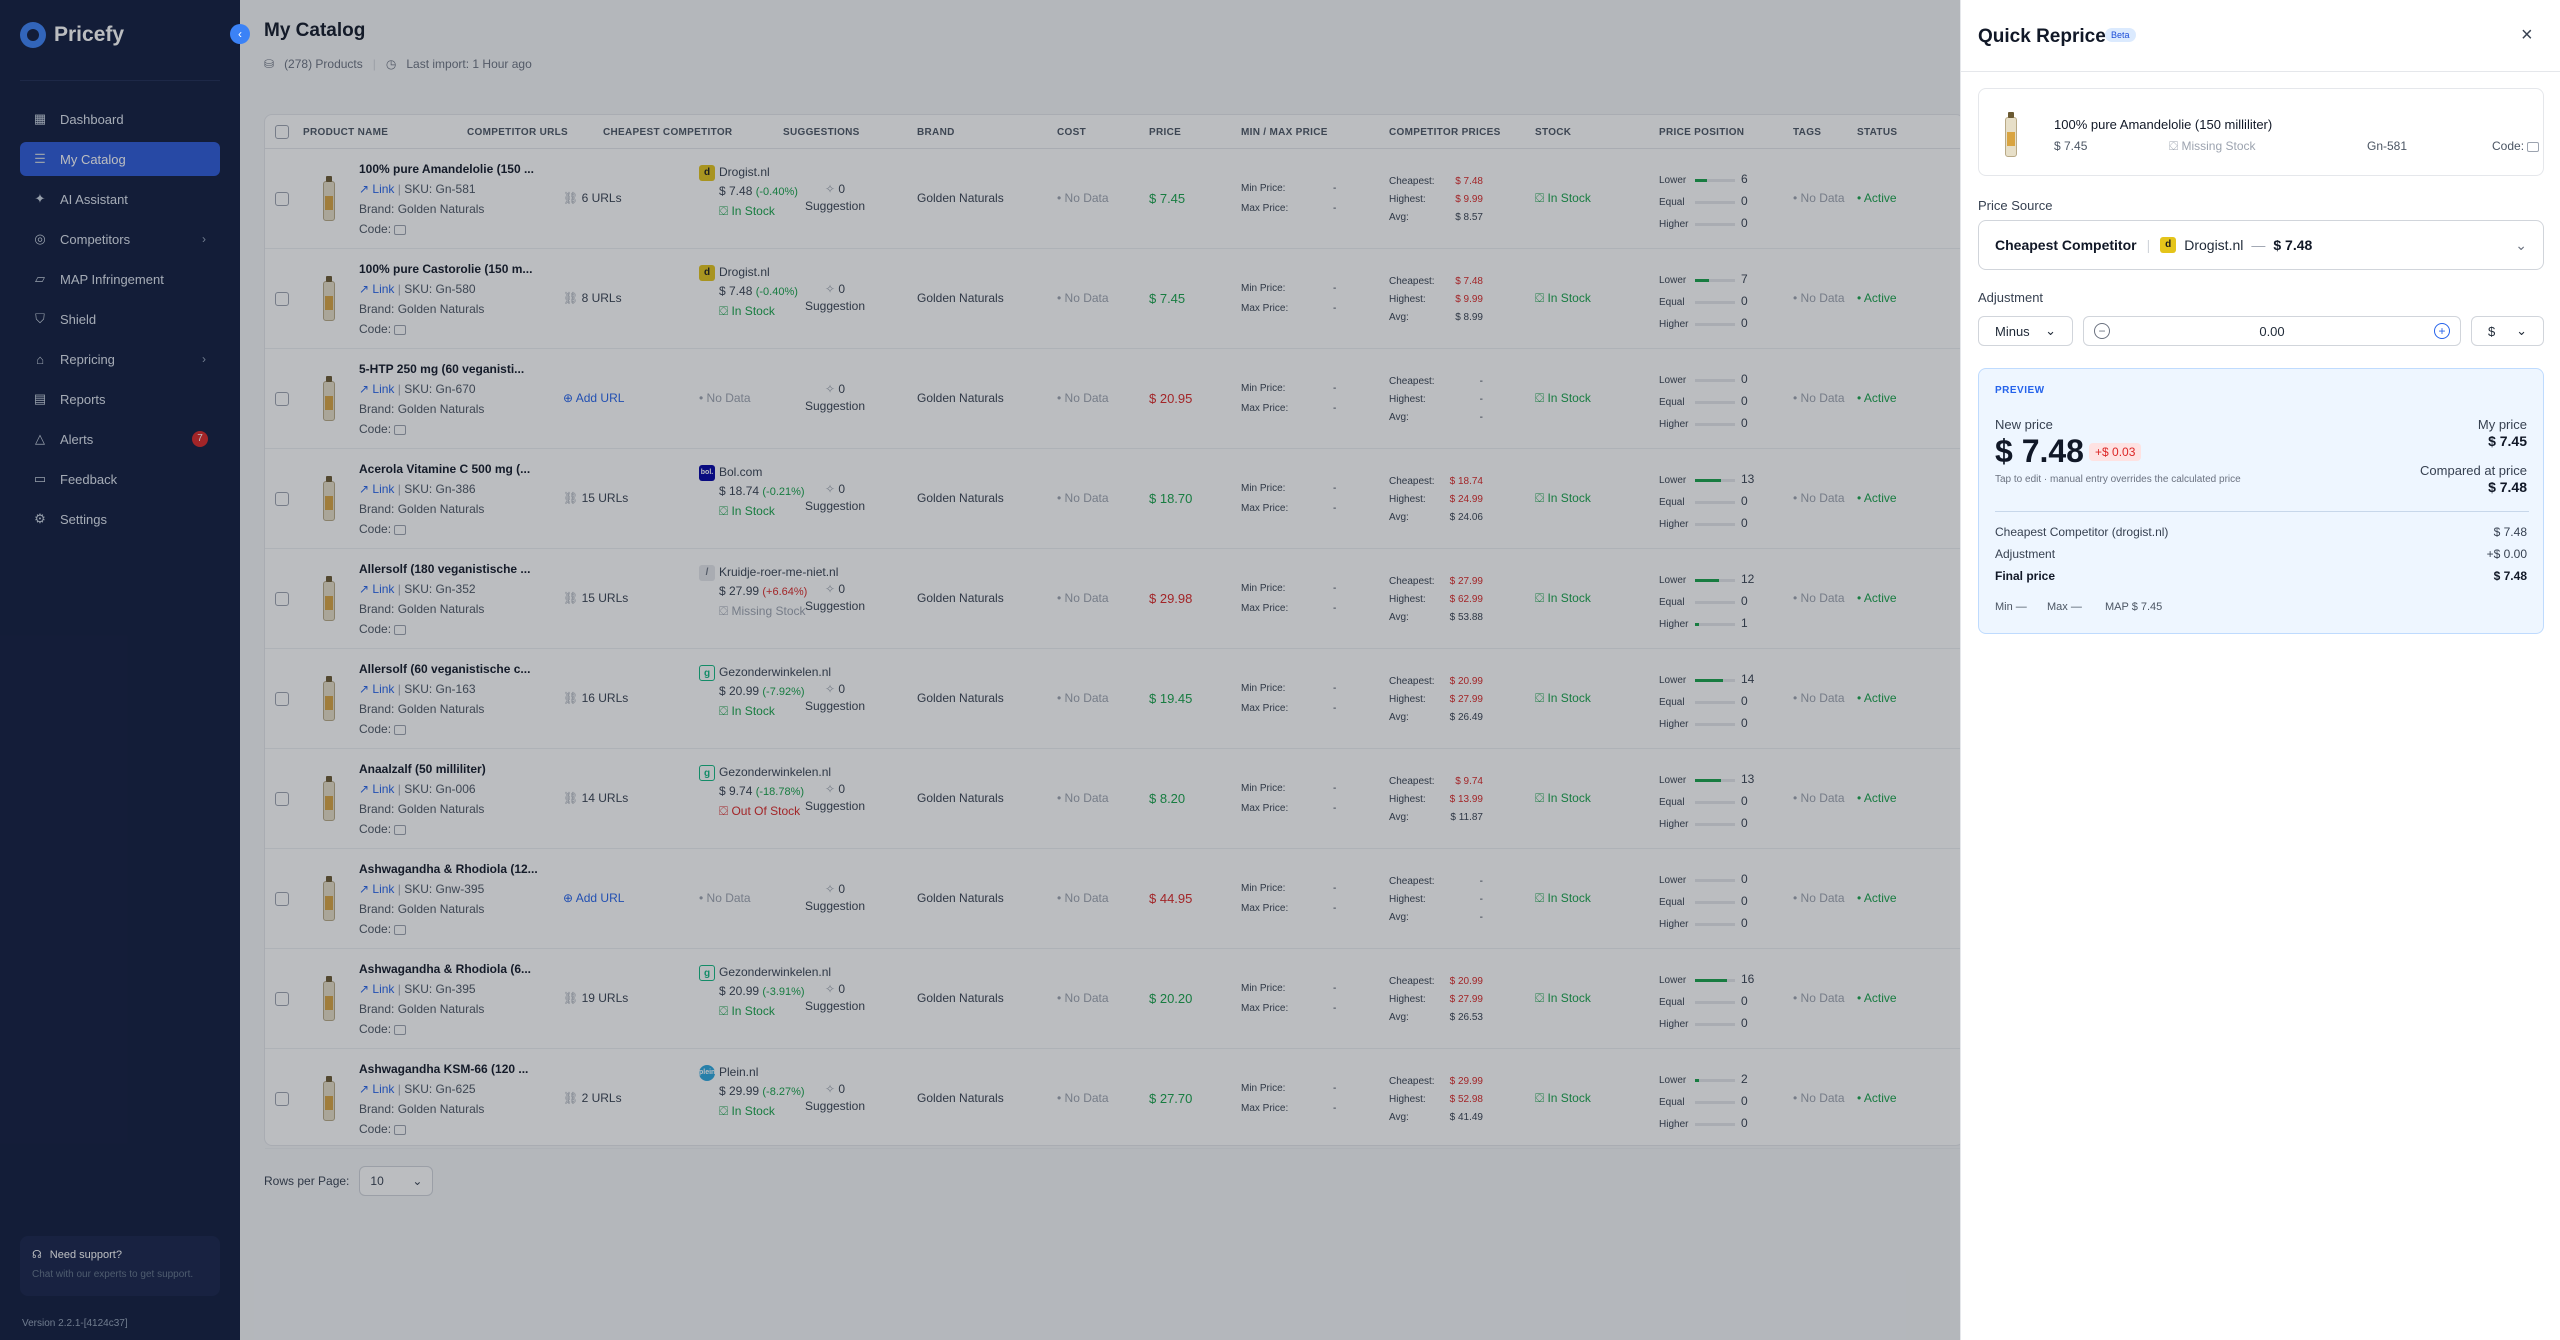 This screenshot has width=2560, height=1340. I want to click on sidebar-item-settings: ⚙ Settings, so click(120, 519).